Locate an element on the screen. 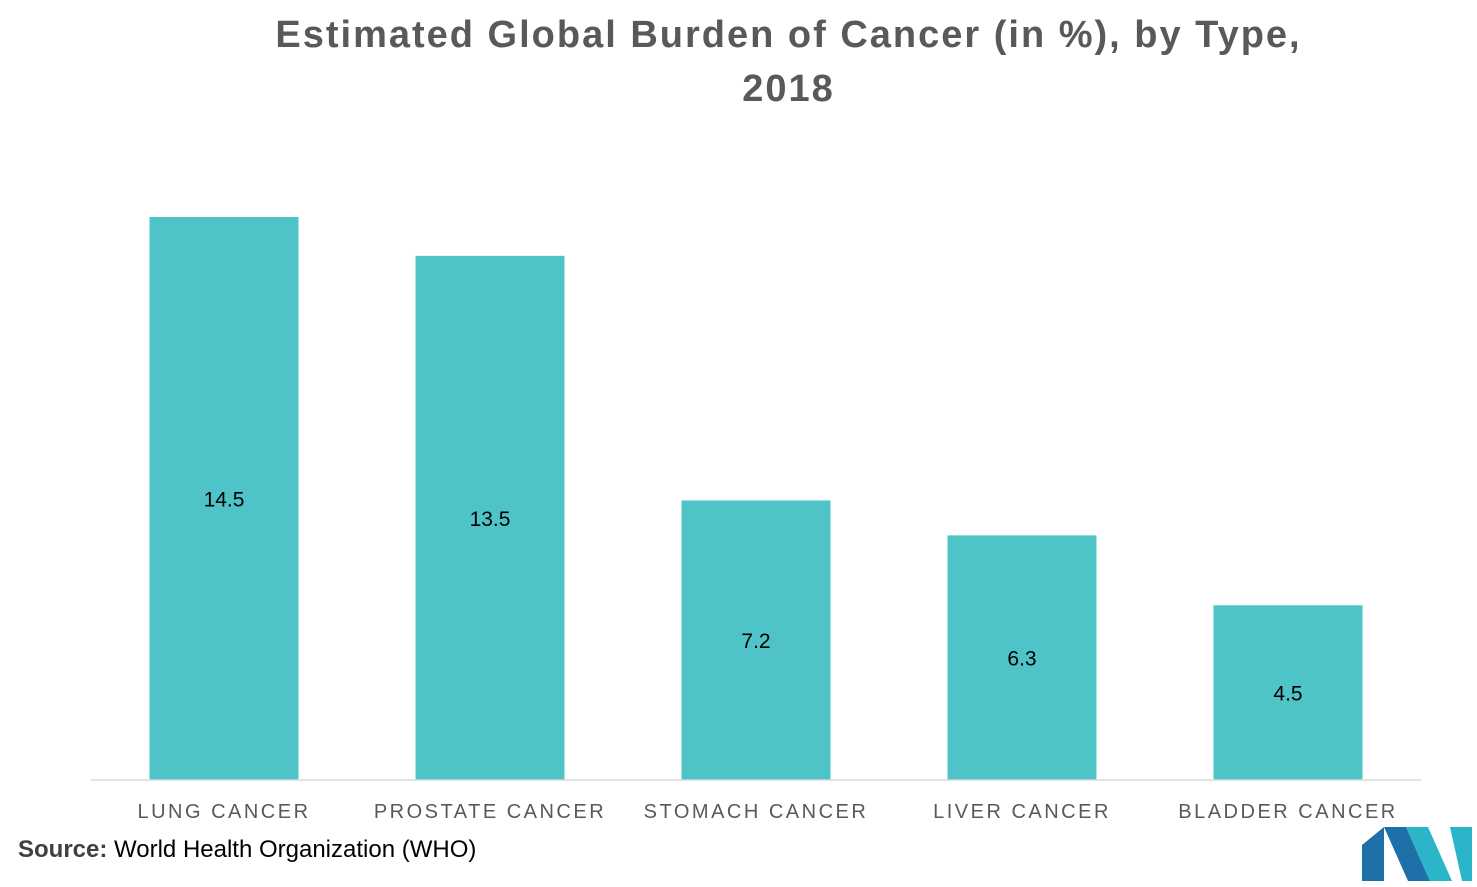 This screenshot has height=887, width=1477. bar-liver-cancer is located at coordinates (1022, 657).